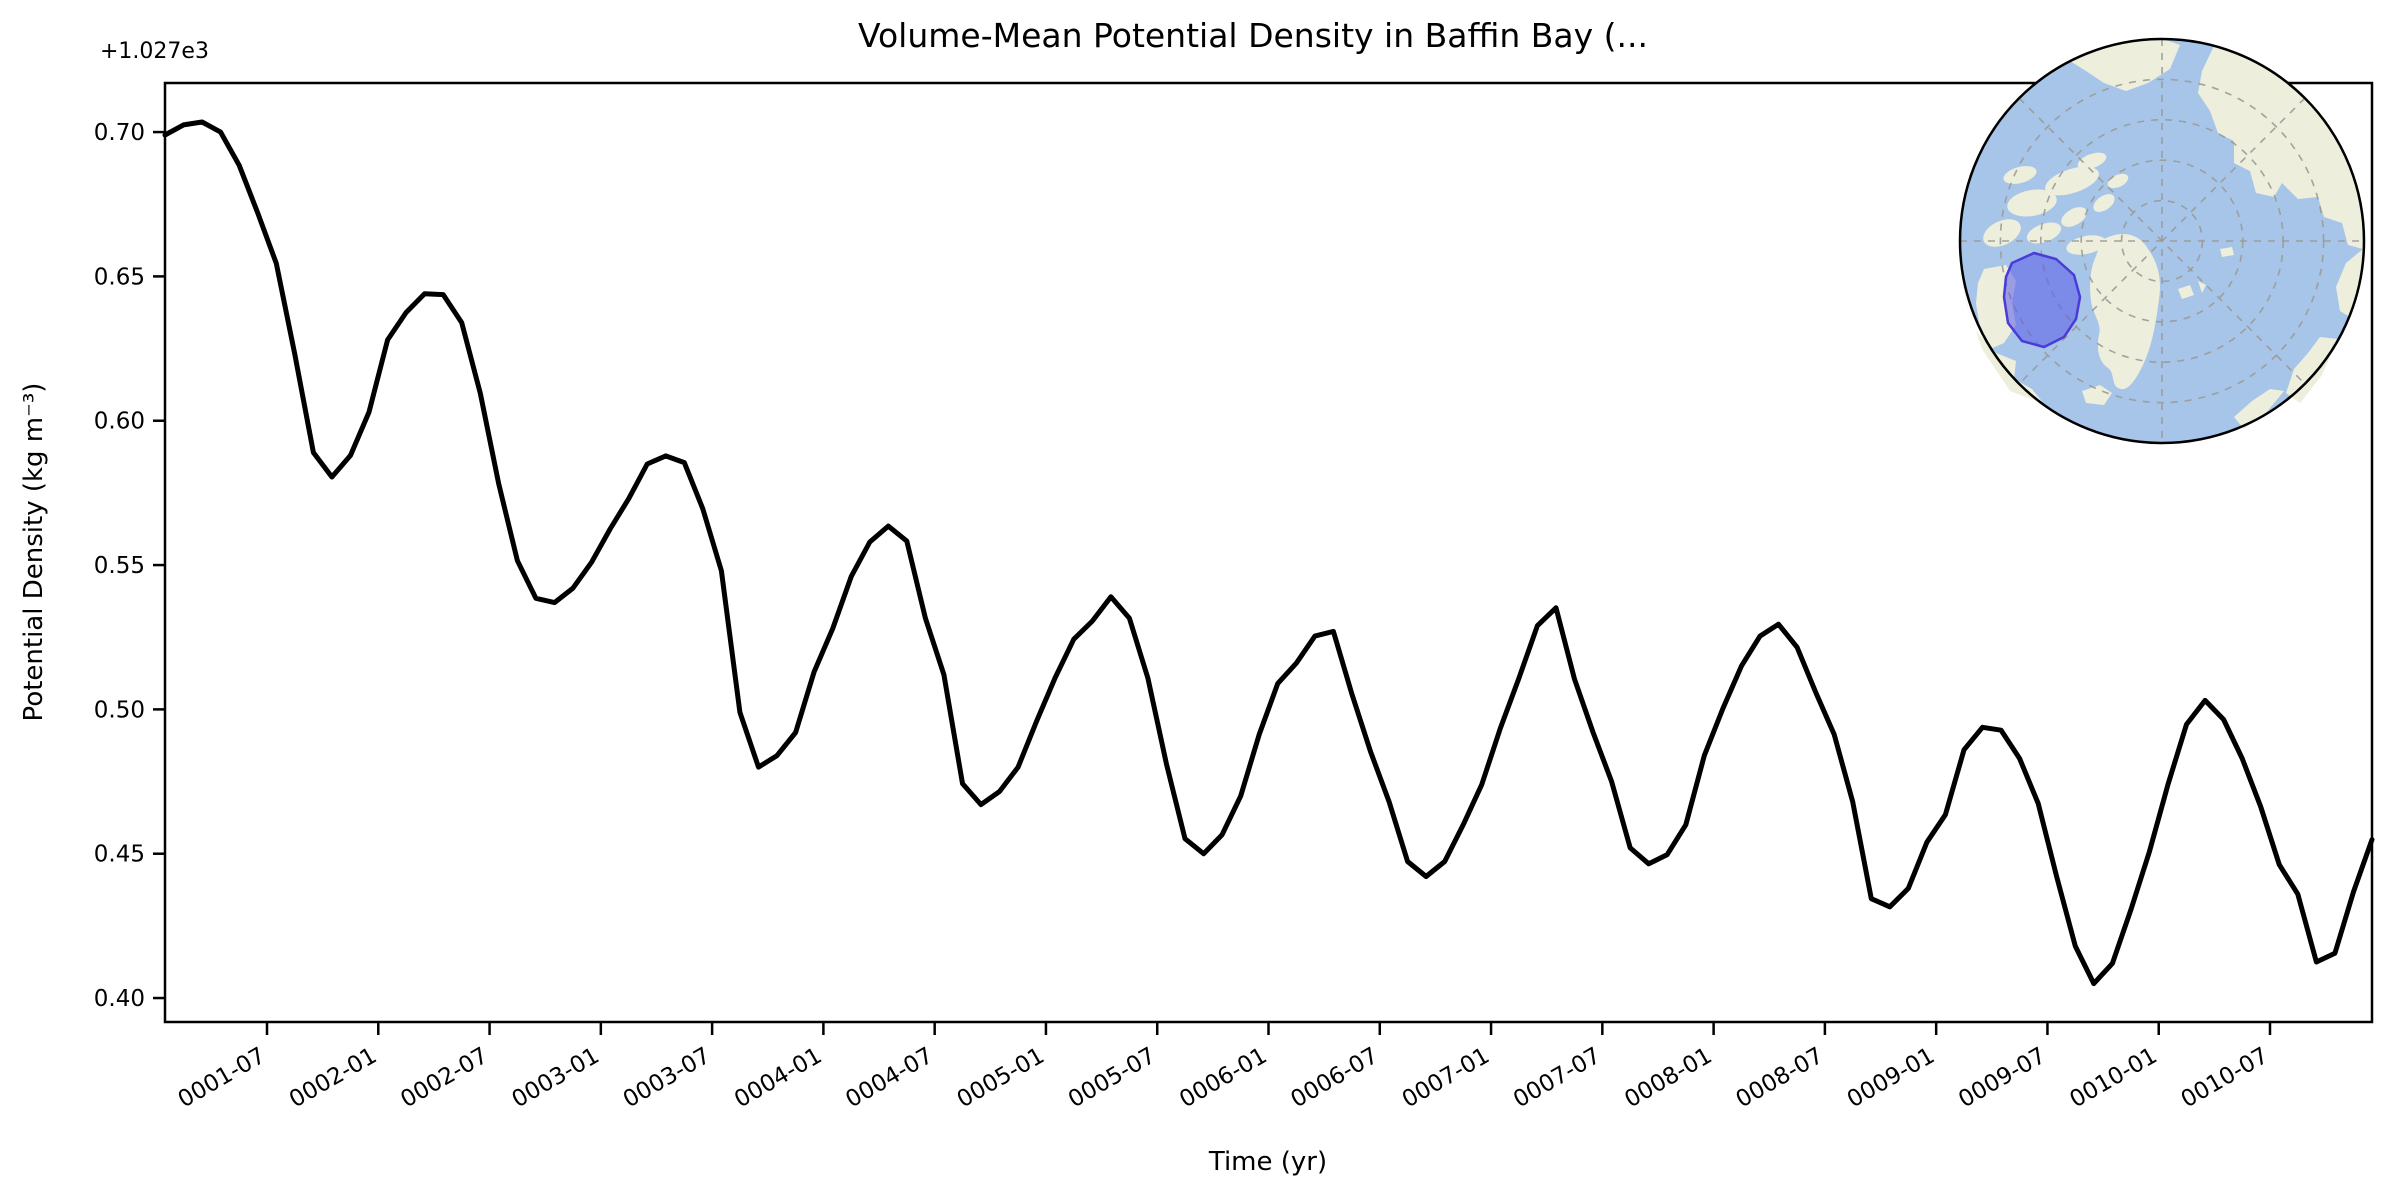 The width and height of the screenshot is (2400, 1200). What do you see at coordinates (1446, 1078) in the screenshot?
I see `x-tick-label: 0007-01` at bounding box center [1446, 1078].